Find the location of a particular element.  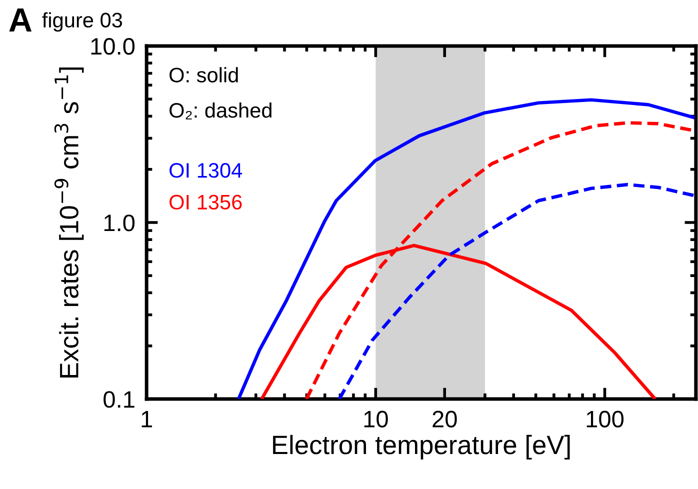

text: OI 1356 is located at coordinates (206, 202).